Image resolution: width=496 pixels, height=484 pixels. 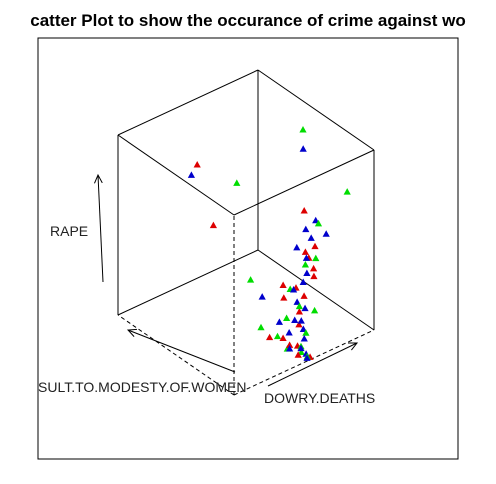 I want to click on x-axis-arrow, so click(x=312, y=364).